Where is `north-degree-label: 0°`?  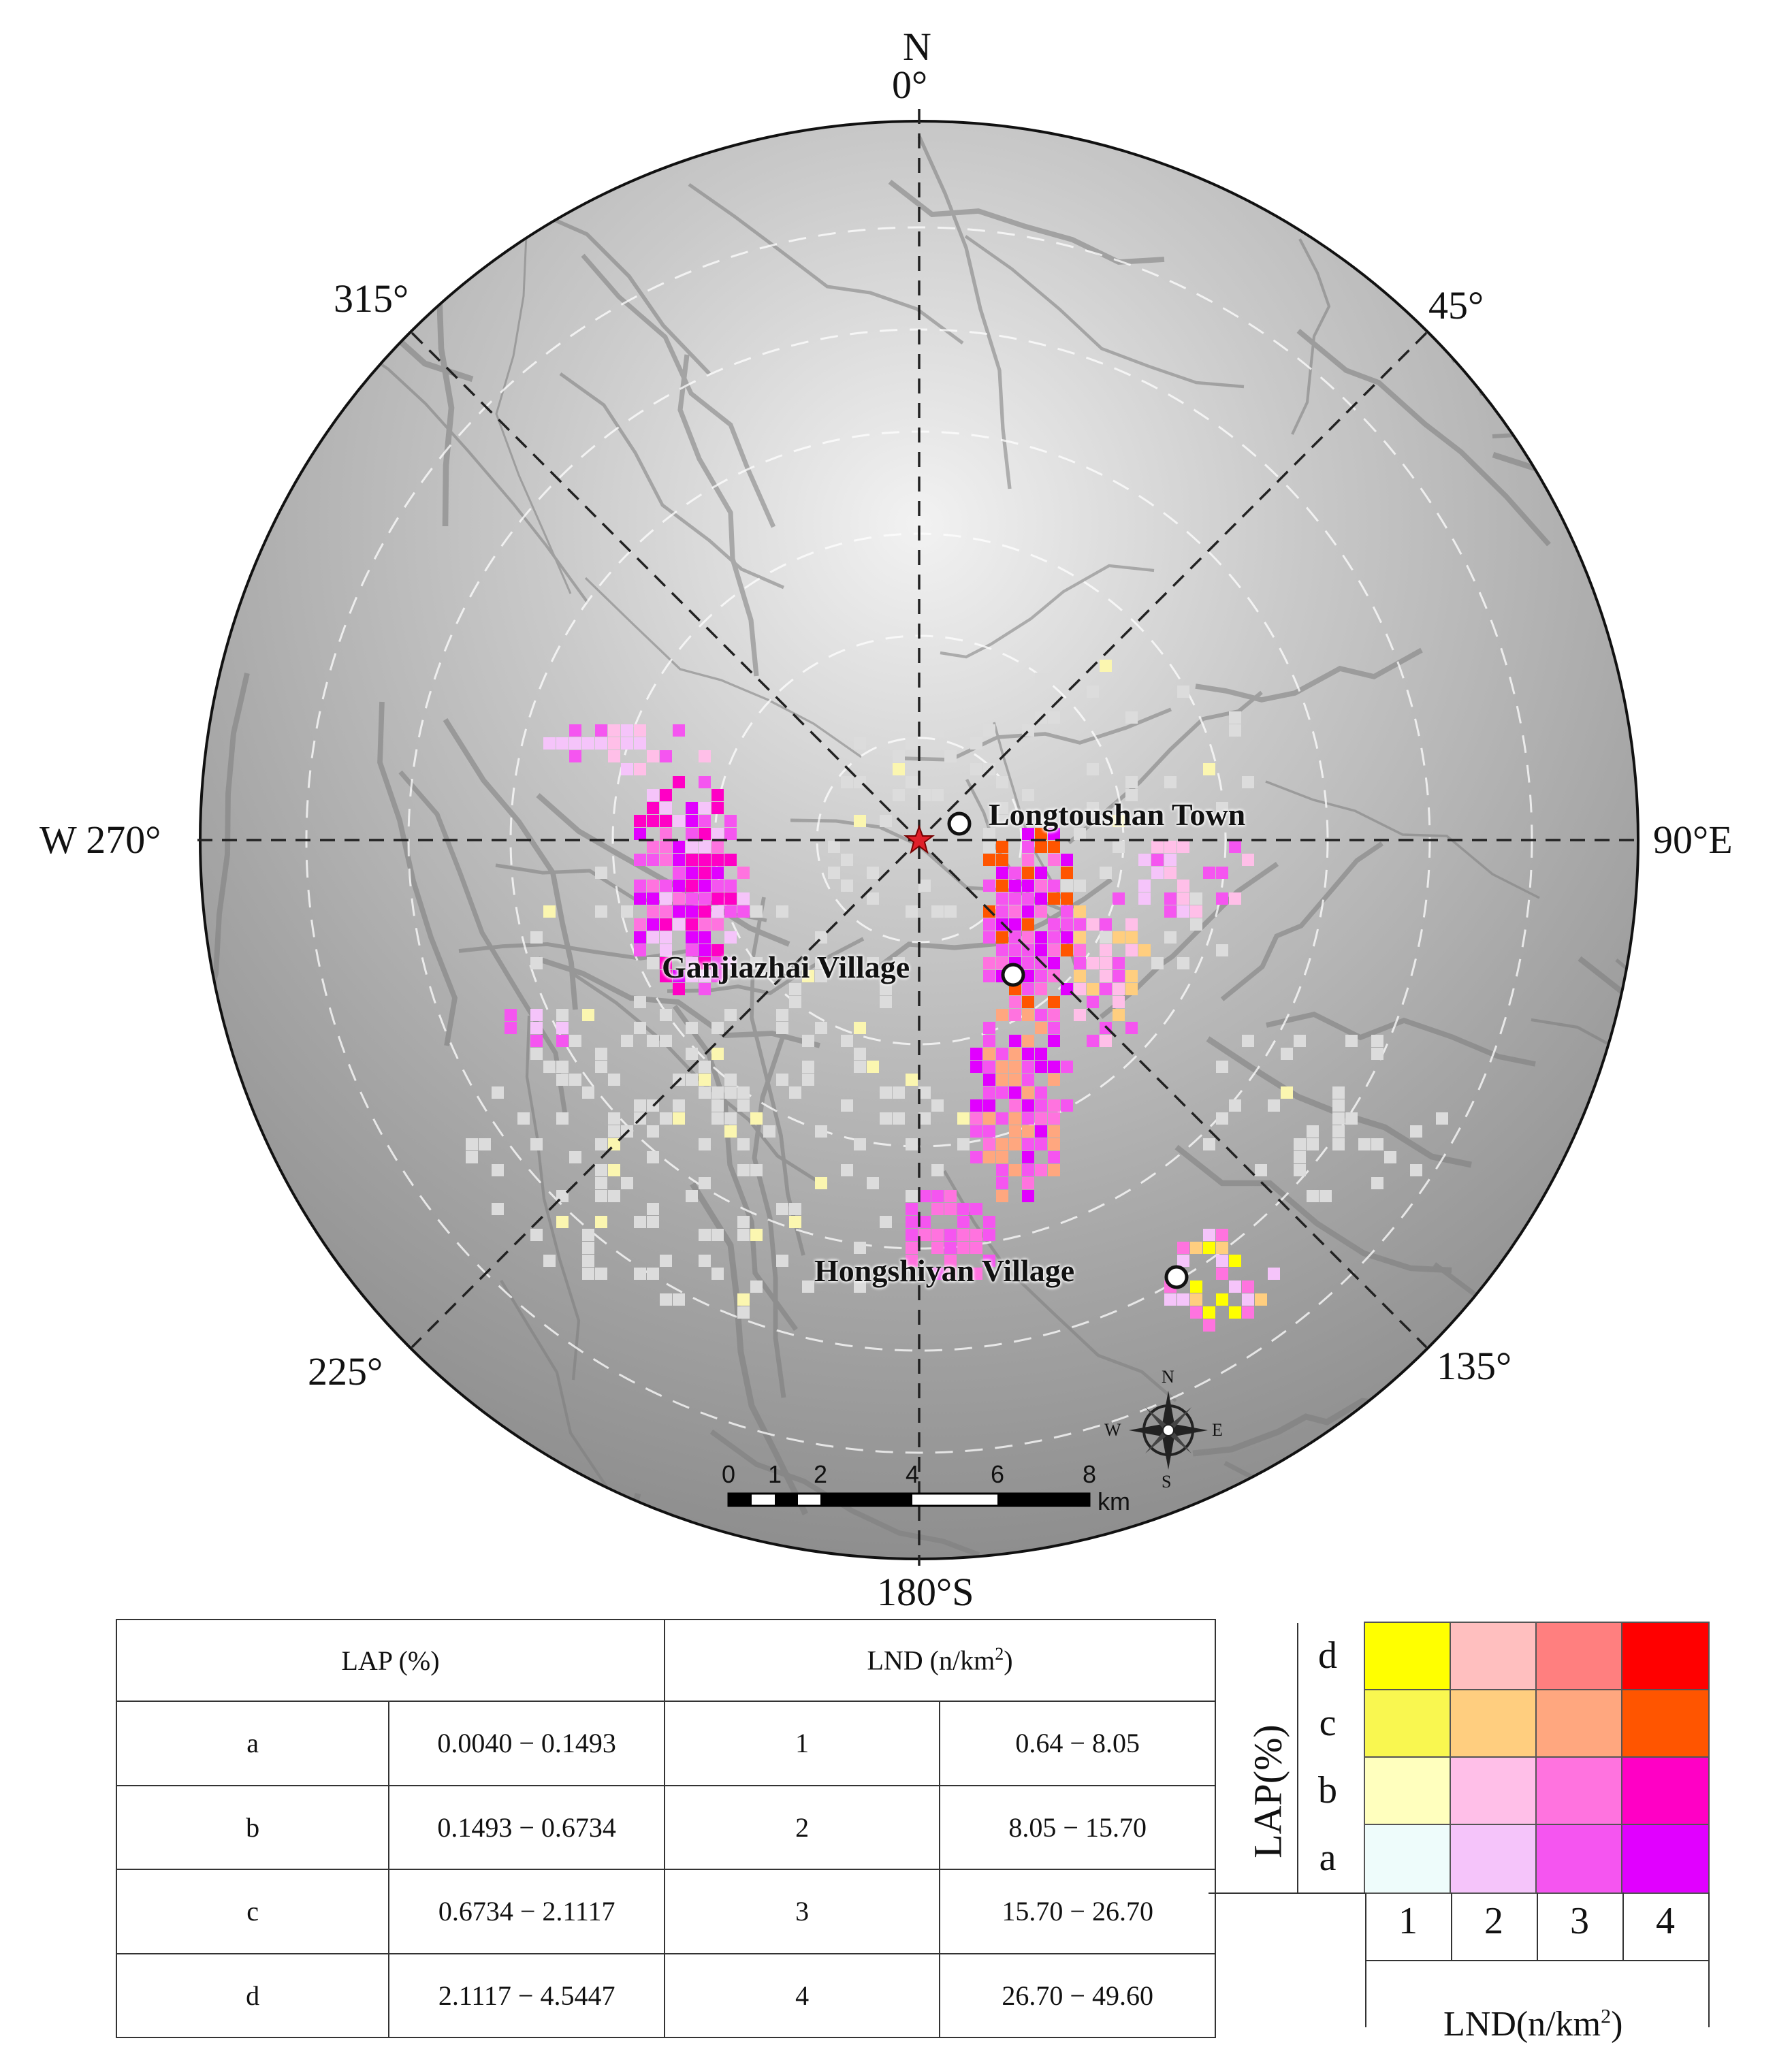 north-degree-label: 0° is located at coordinates (910, 85).